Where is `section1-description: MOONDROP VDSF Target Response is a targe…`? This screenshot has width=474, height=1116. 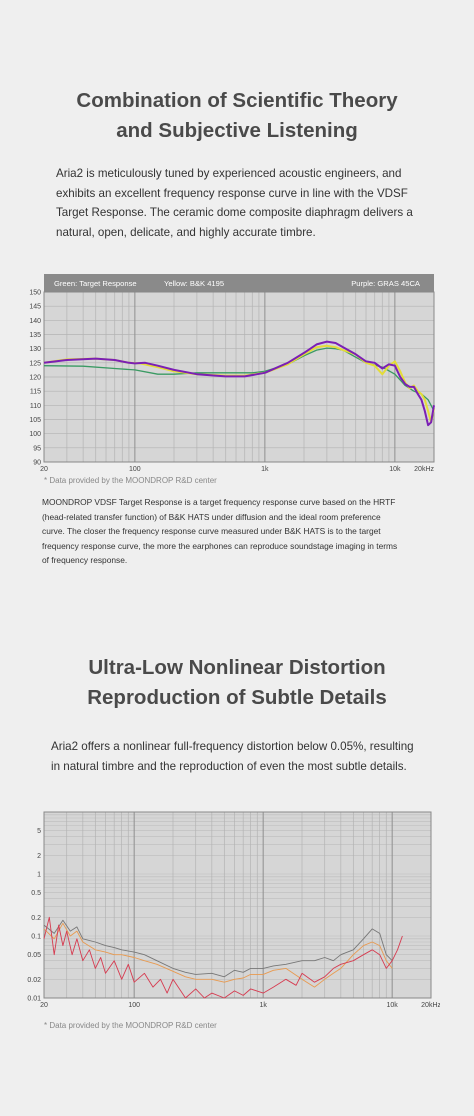 section1-description: MOONDROP VDSF Target Response is a targe… is located at coordinates (219, 531).